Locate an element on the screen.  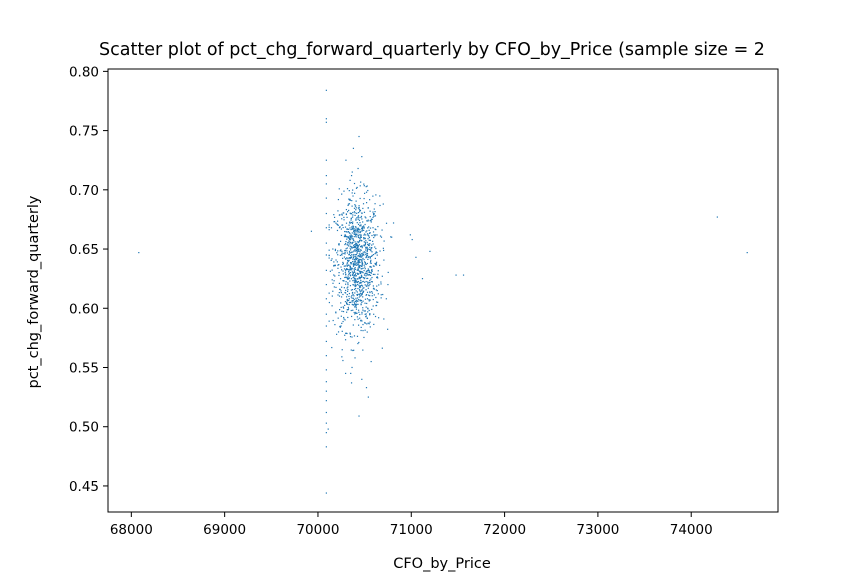
x-tick-label: 71000 is located at coordinates (411, 530).